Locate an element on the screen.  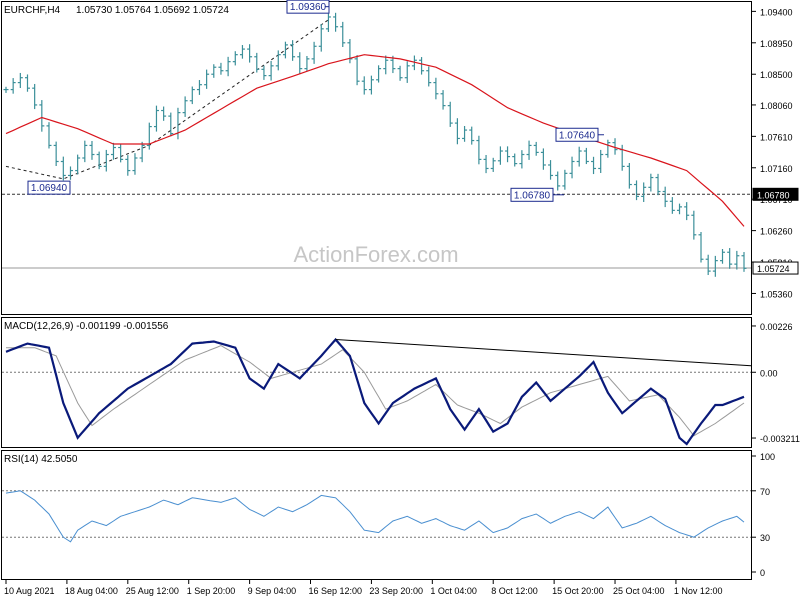
price-tick-label: 1.05360 is located at coordinates (776, 294).